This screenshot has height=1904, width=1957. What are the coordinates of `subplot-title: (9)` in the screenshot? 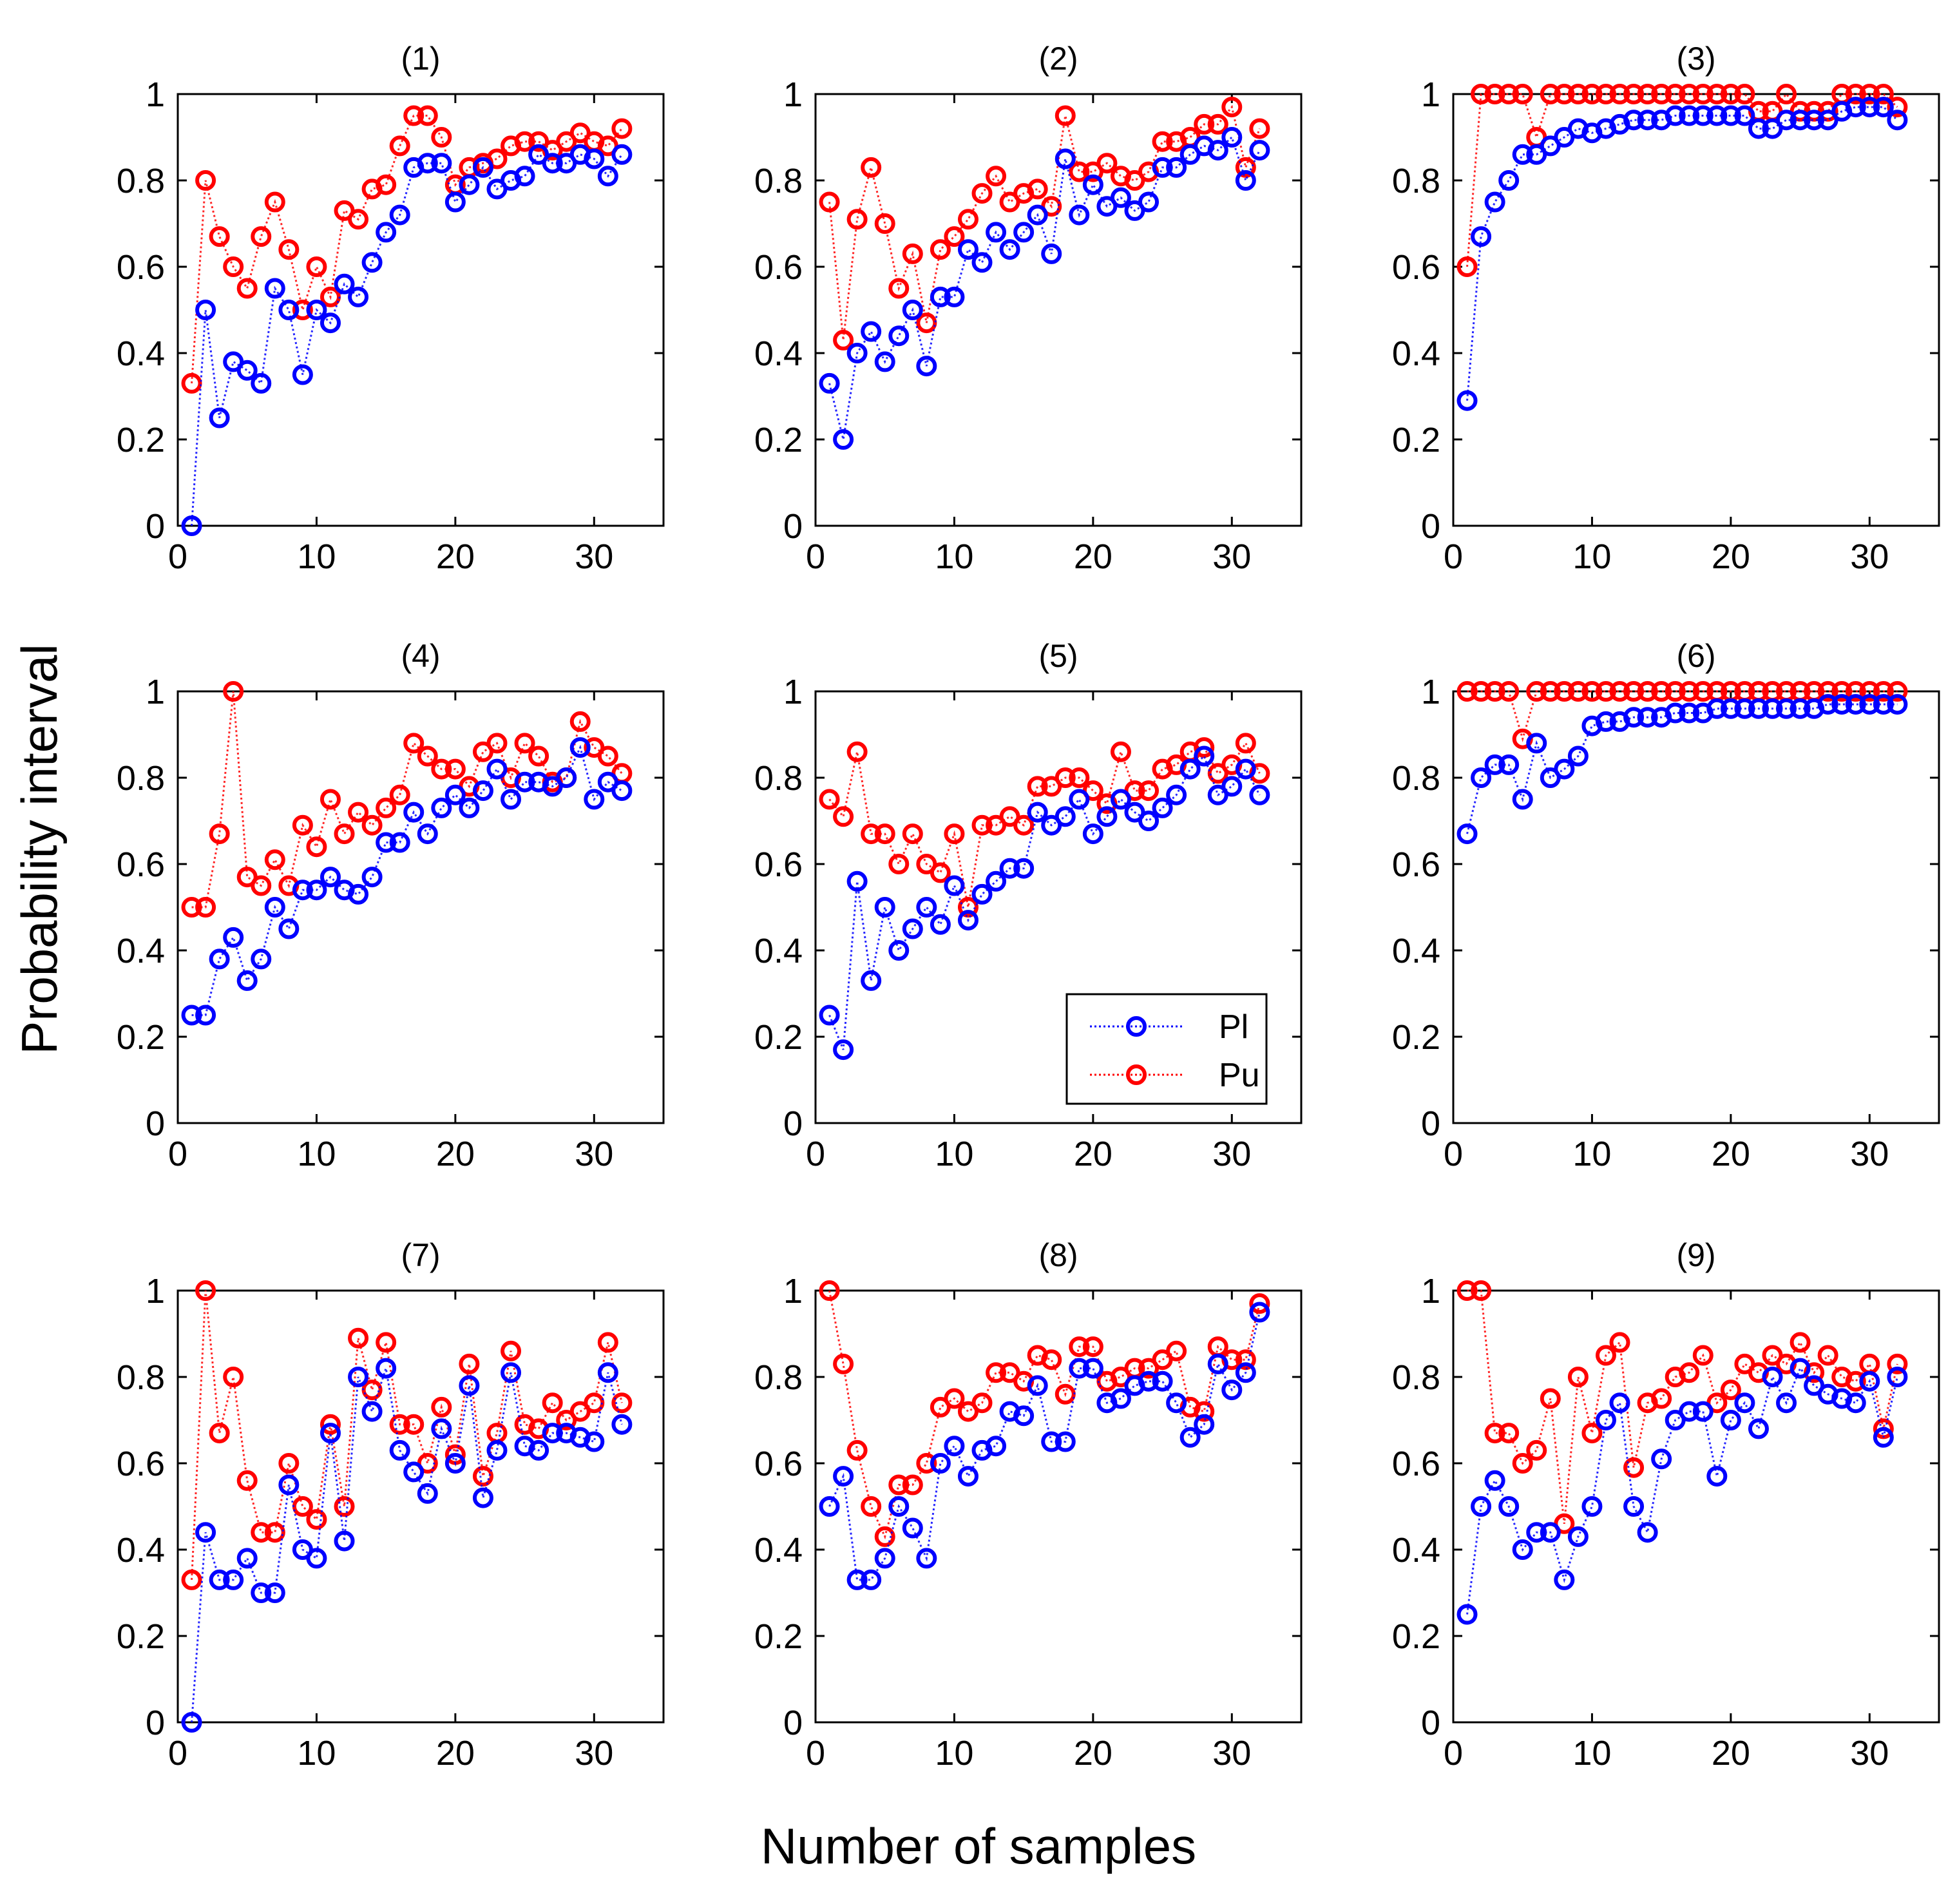 It's located at (1695, 1255).